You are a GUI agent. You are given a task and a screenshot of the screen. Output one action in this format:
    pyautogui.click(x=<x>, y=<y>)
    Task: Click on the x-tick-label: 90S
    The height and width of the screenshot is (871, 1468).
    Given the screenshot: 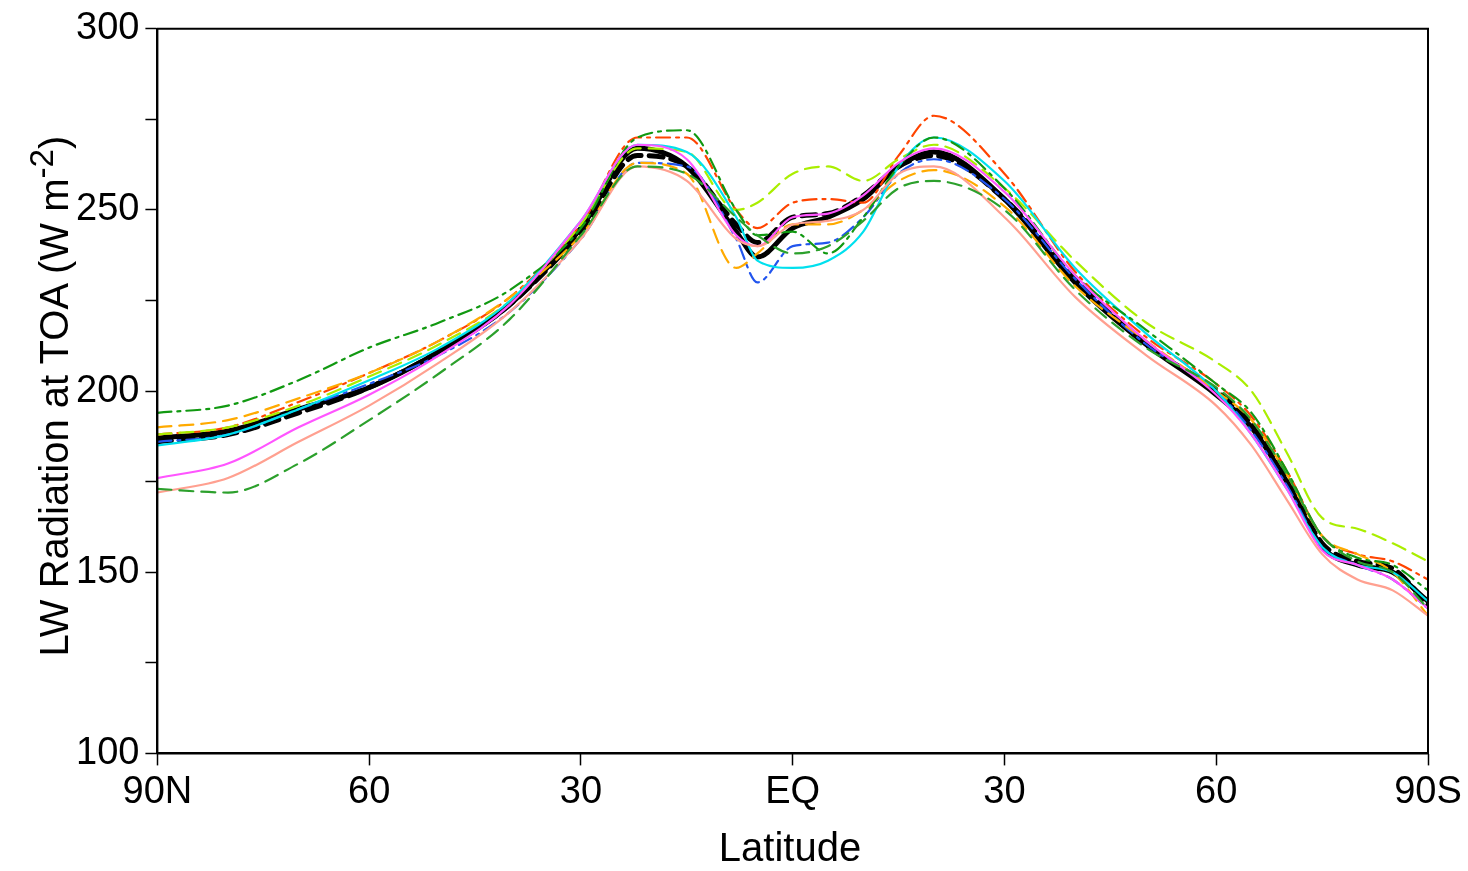 What is the action you would take?
    pyautogui.click(x=1428, y=789)
    